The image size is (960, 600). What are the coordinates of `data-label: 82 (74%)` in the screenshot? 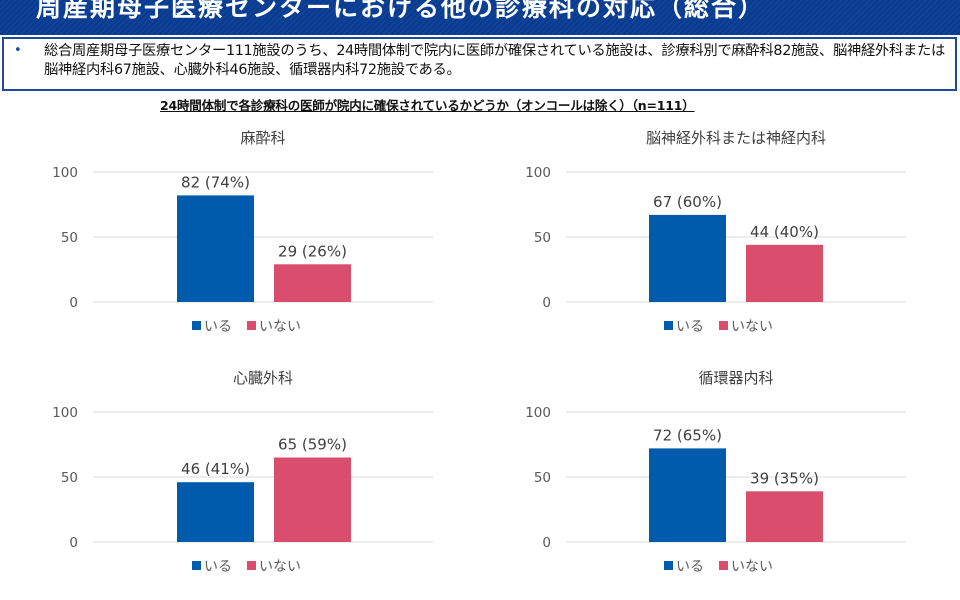 It's located at (215, 182).